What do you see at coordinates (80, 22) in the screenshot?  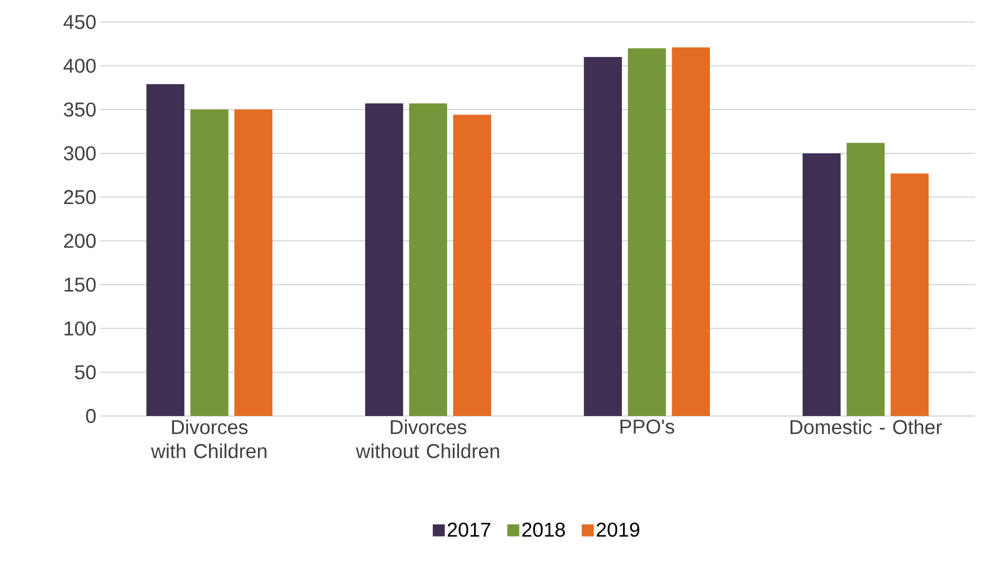 I see `y-tick-label: 450` at bounding box center [80, 22].